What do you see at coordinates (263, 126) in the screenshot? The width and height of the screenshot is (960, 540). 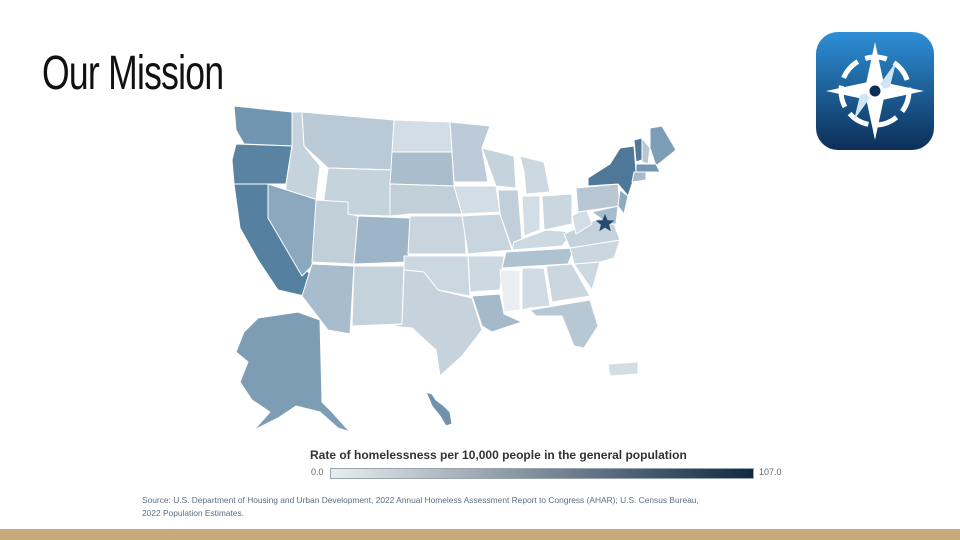 I see `state-washington` at bounding box center [263, 126].